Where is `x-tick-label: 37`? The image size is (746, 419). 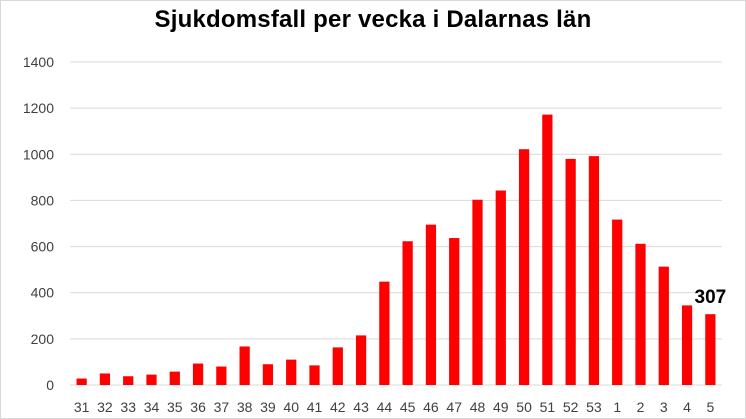
x-tick-label: 37 is located at coordinates (222, 407).